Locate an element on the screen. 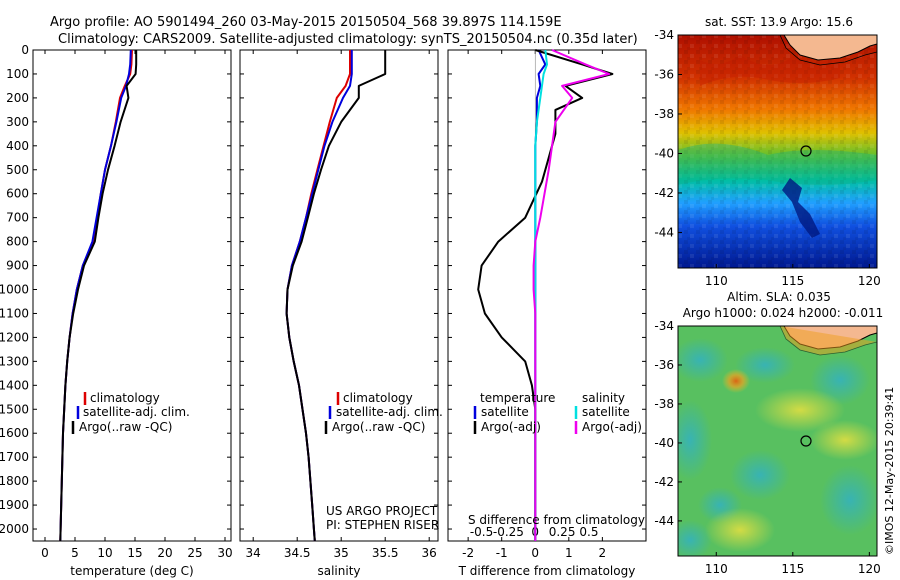 The image size is (900, 580). pi-annotation: PI: STEPHEN RISER is located at coordinates (382, 525).